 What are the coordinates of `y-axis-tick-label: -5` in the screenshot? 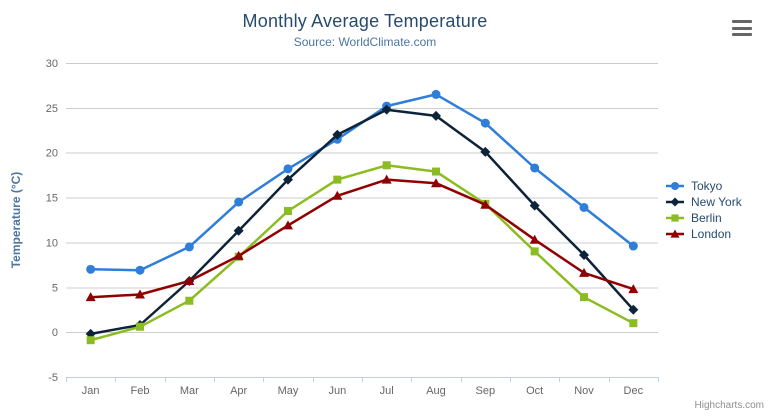 It's located at (53, 378).